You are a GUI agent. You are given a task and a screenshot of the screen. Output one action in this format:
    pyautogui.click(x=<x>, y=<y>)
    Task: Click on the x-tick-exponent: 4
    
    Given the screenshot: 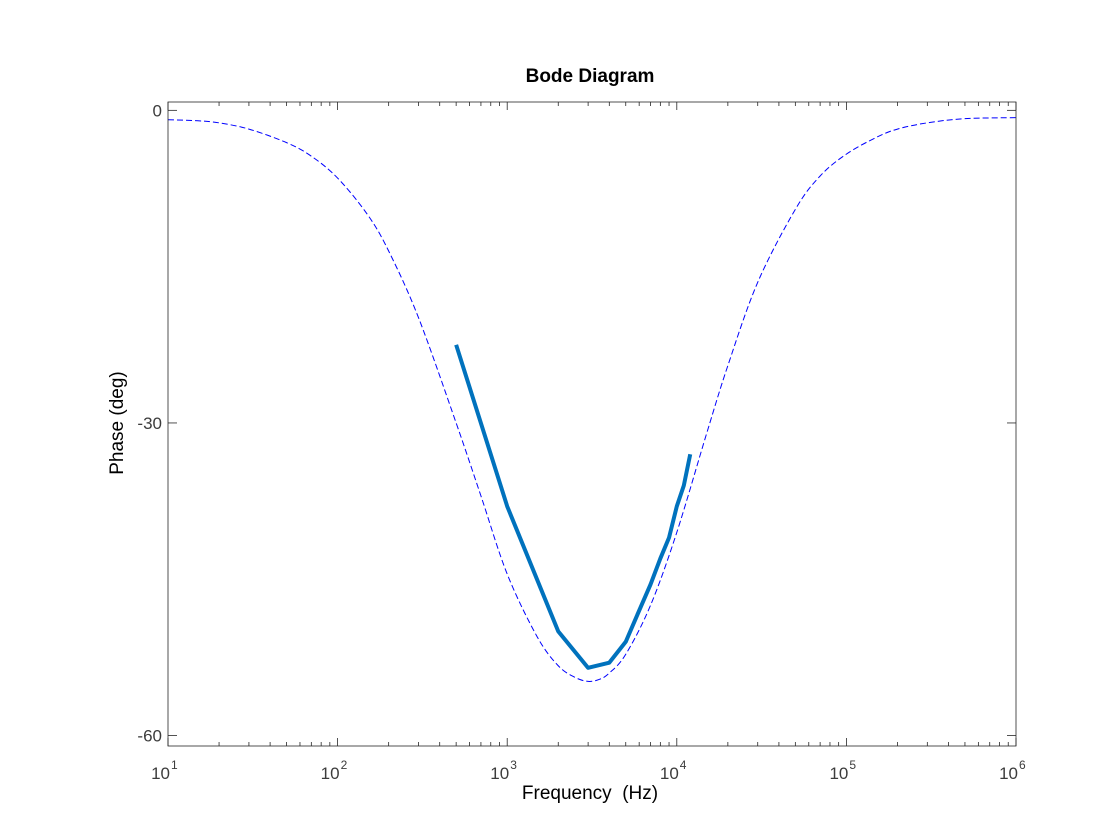 What is the action you would take?
    pyautogui.click(x=683, y=765)
    